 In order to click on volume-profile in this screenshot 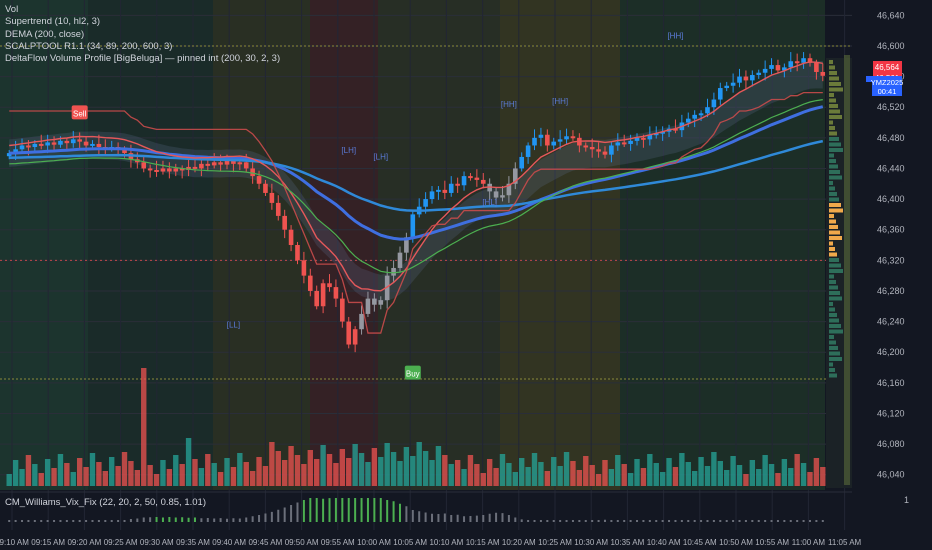, I will do `click(839, 271)`.